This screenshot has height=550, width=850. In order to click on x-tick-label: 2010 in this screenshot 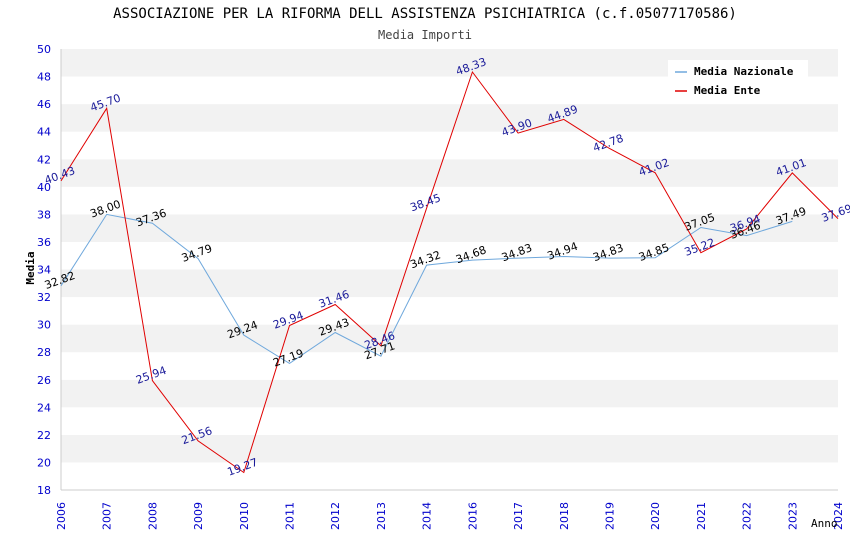, I will do `click(244, 516)`.